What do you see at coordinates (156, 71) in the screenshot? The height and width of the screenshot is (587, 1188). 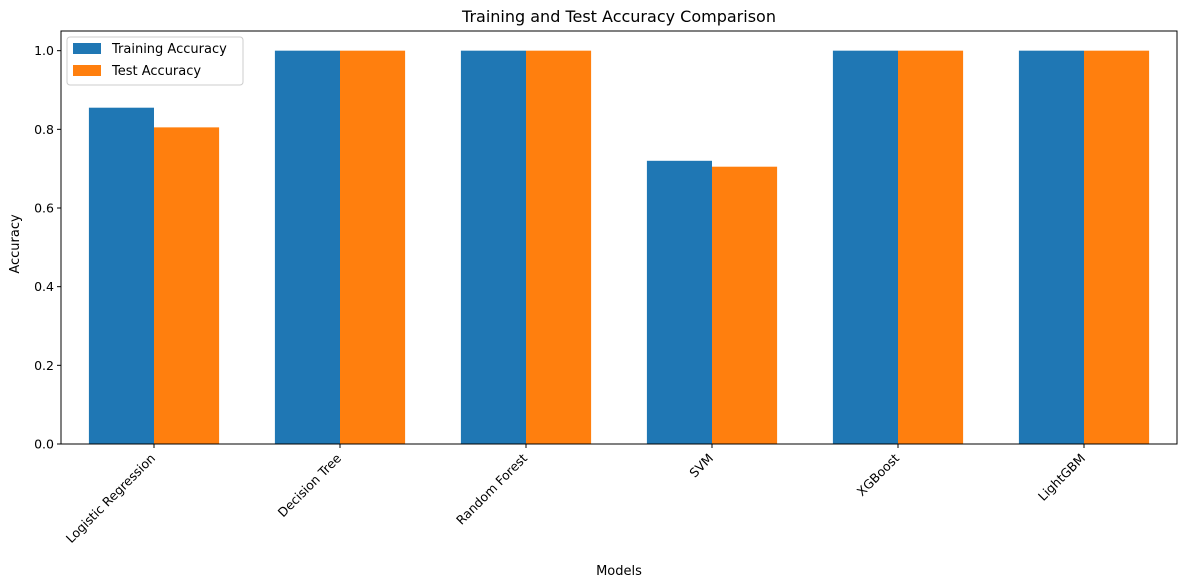 I see `legend-label-test: Test Accuracy` at bounding box center [156, 71].